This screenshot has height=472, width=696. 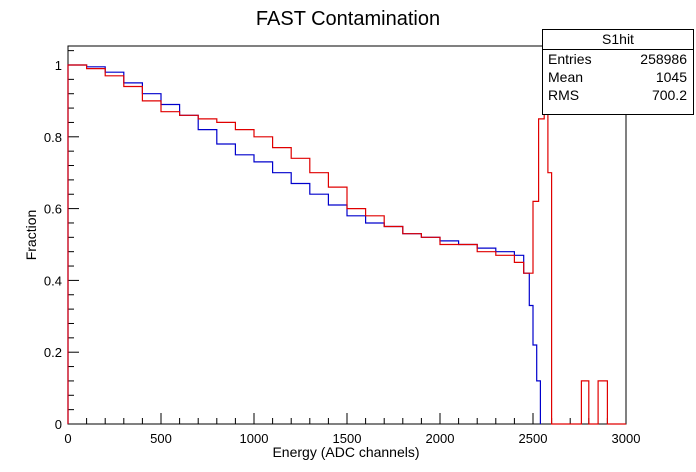 What do you see at coordinates (671, 77) in the screenshot?
I see `stats-value: 1045` at bounding box center [671, 77].